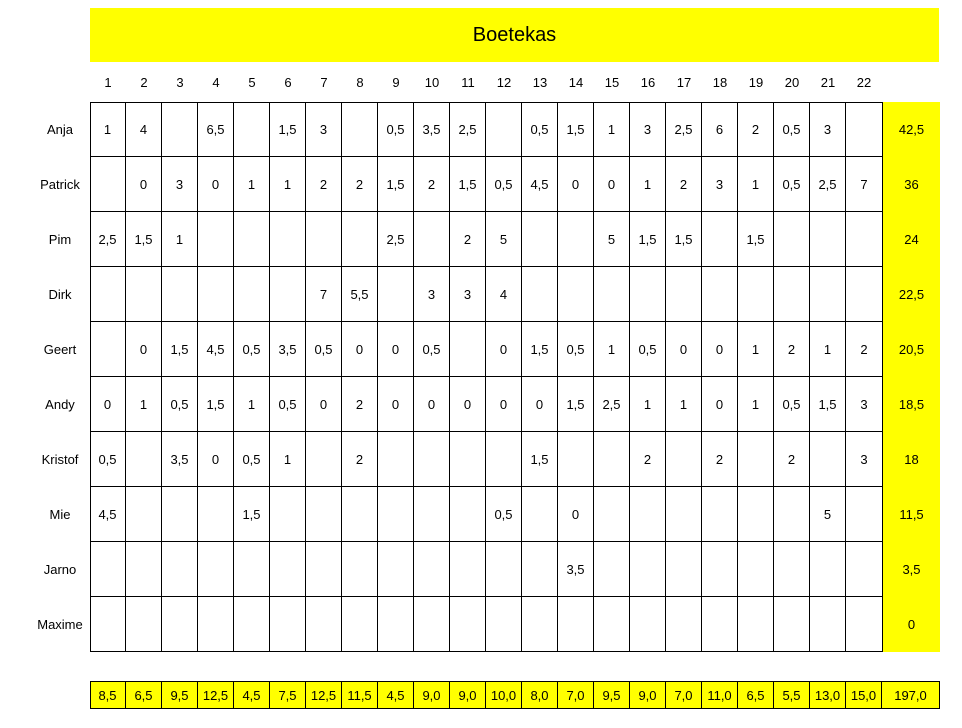 The height and width of the screenshot is (728, 962). Describe the element at coordinates (432, 695) in the screenshot. I see `column-total: 9,0` at that location.